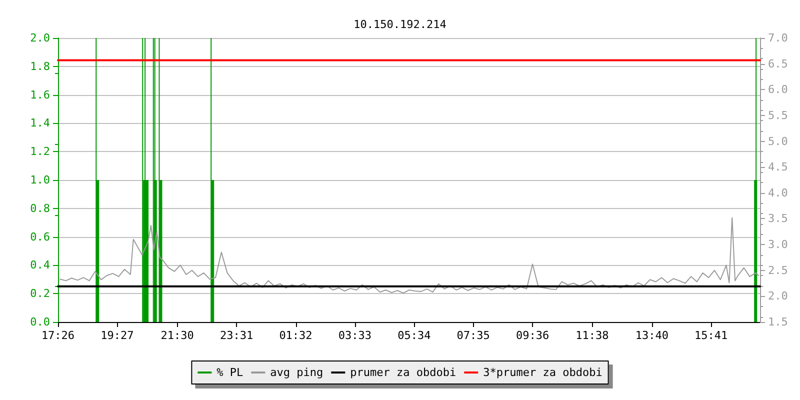 The width and height of the screenshot is (800, 400). Describe the element at coordinates (40, 123) in the screenshot. I see `y-tick-label: 1.4` at that location.